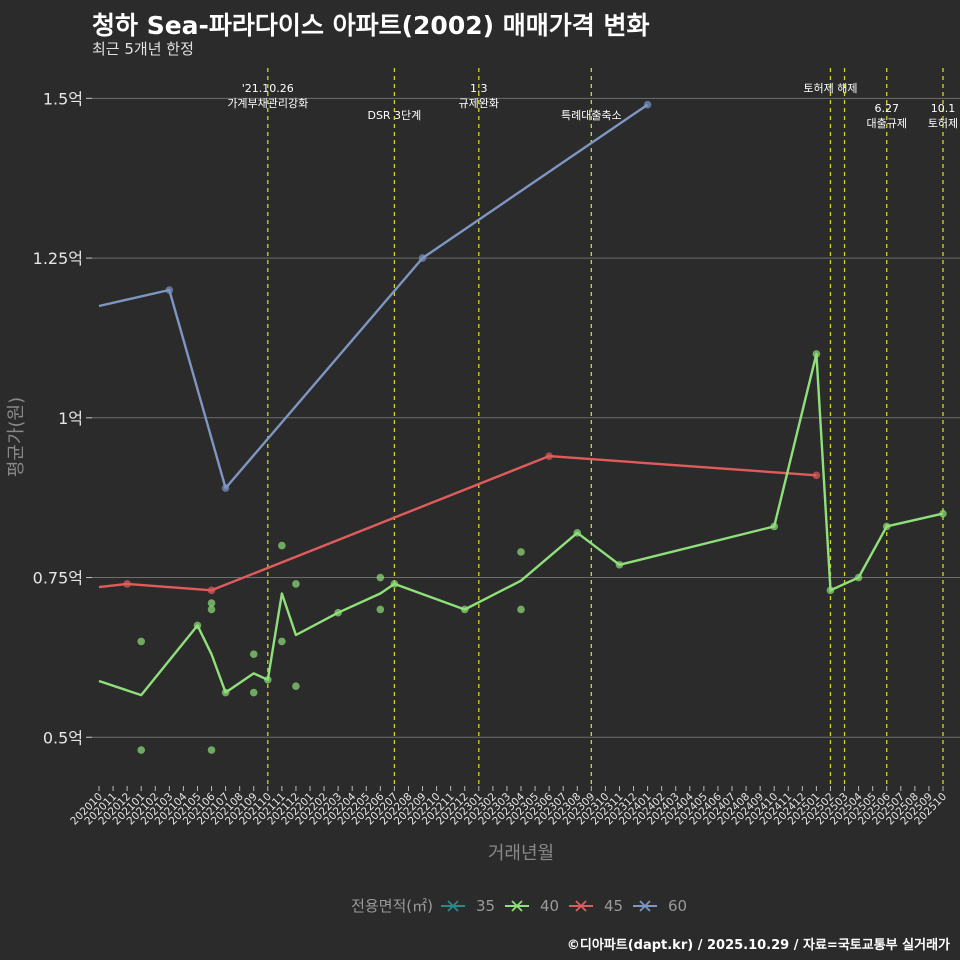 The height and width of the screenshot is (960, 960). Describe the element at coordinates (660, 906) in the screenshot. I see `legend-item-60: 60` at that location.